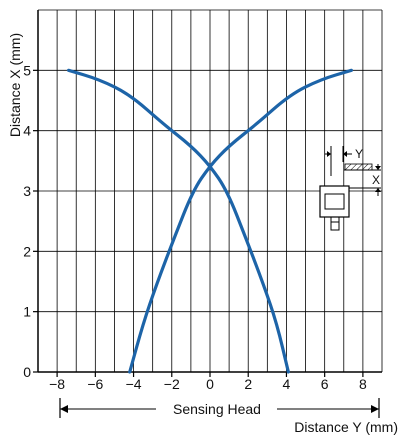 This screenshot has height=436, width=401. I want to click on x-tick-label: −8, so click(57, 384).